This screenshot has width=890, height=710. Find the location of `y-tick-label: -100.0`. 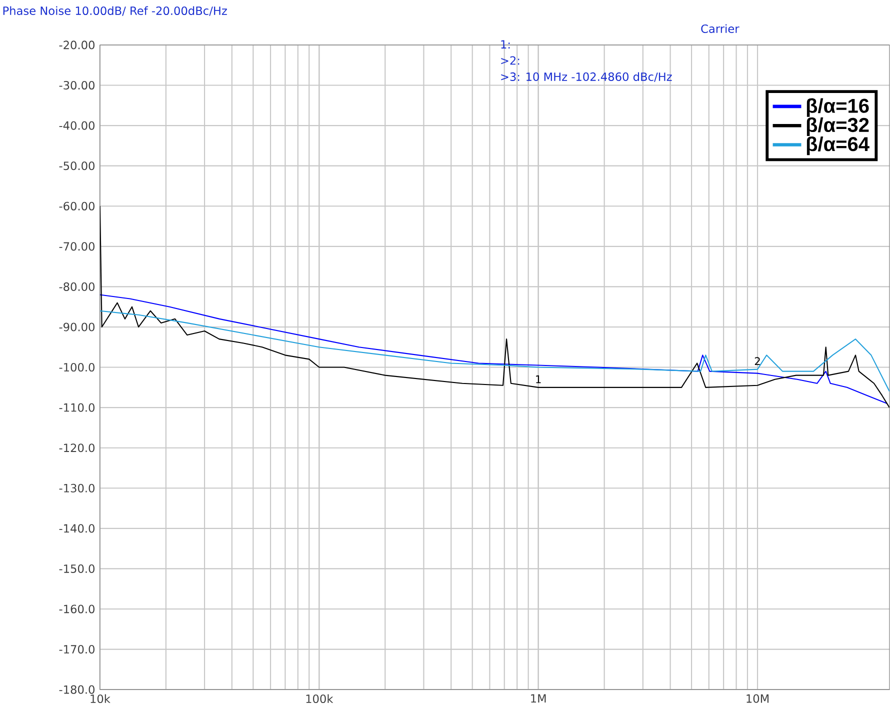

y-tick-label: -100.0 is located at coordinates (76, 367).